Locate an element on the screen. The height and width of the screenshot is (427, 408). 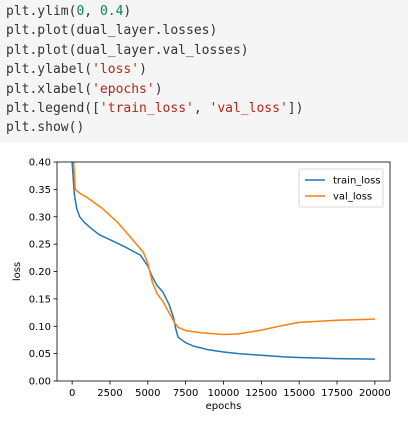
code-string-token: 'val_loss' is located at coordinates (248, 109).